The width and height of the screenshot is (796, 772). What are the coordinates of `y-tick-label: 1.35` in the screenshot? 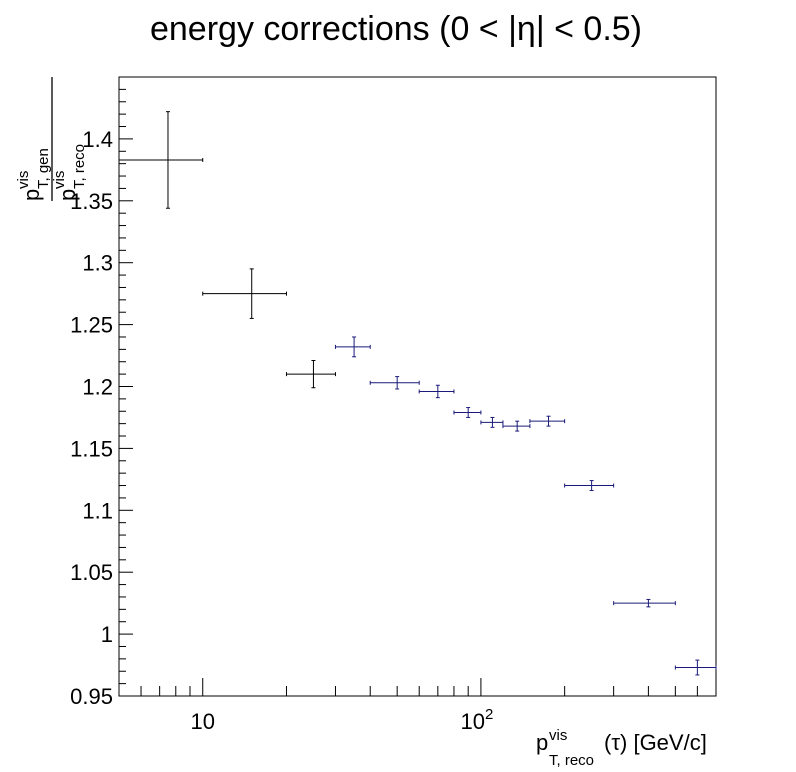 It's located at (91, 201).